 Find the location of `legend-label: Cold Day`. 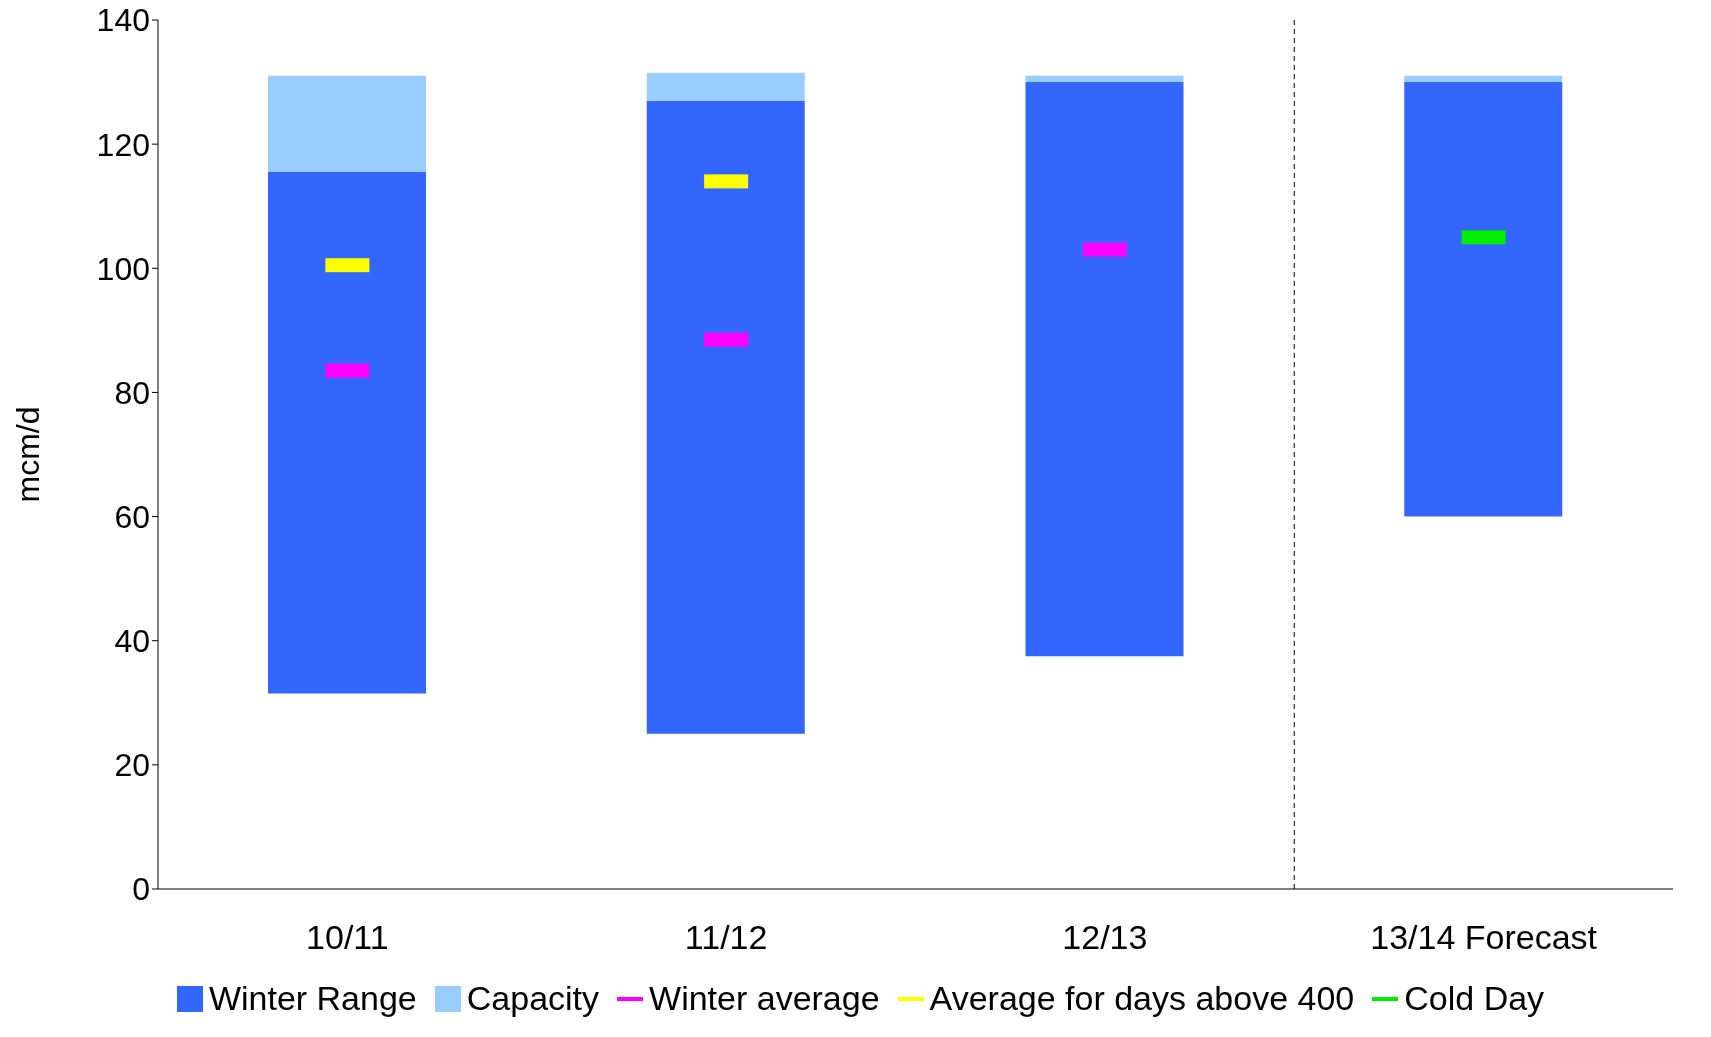

legend-label: Cold Day is located at coordinates (1474, 998).